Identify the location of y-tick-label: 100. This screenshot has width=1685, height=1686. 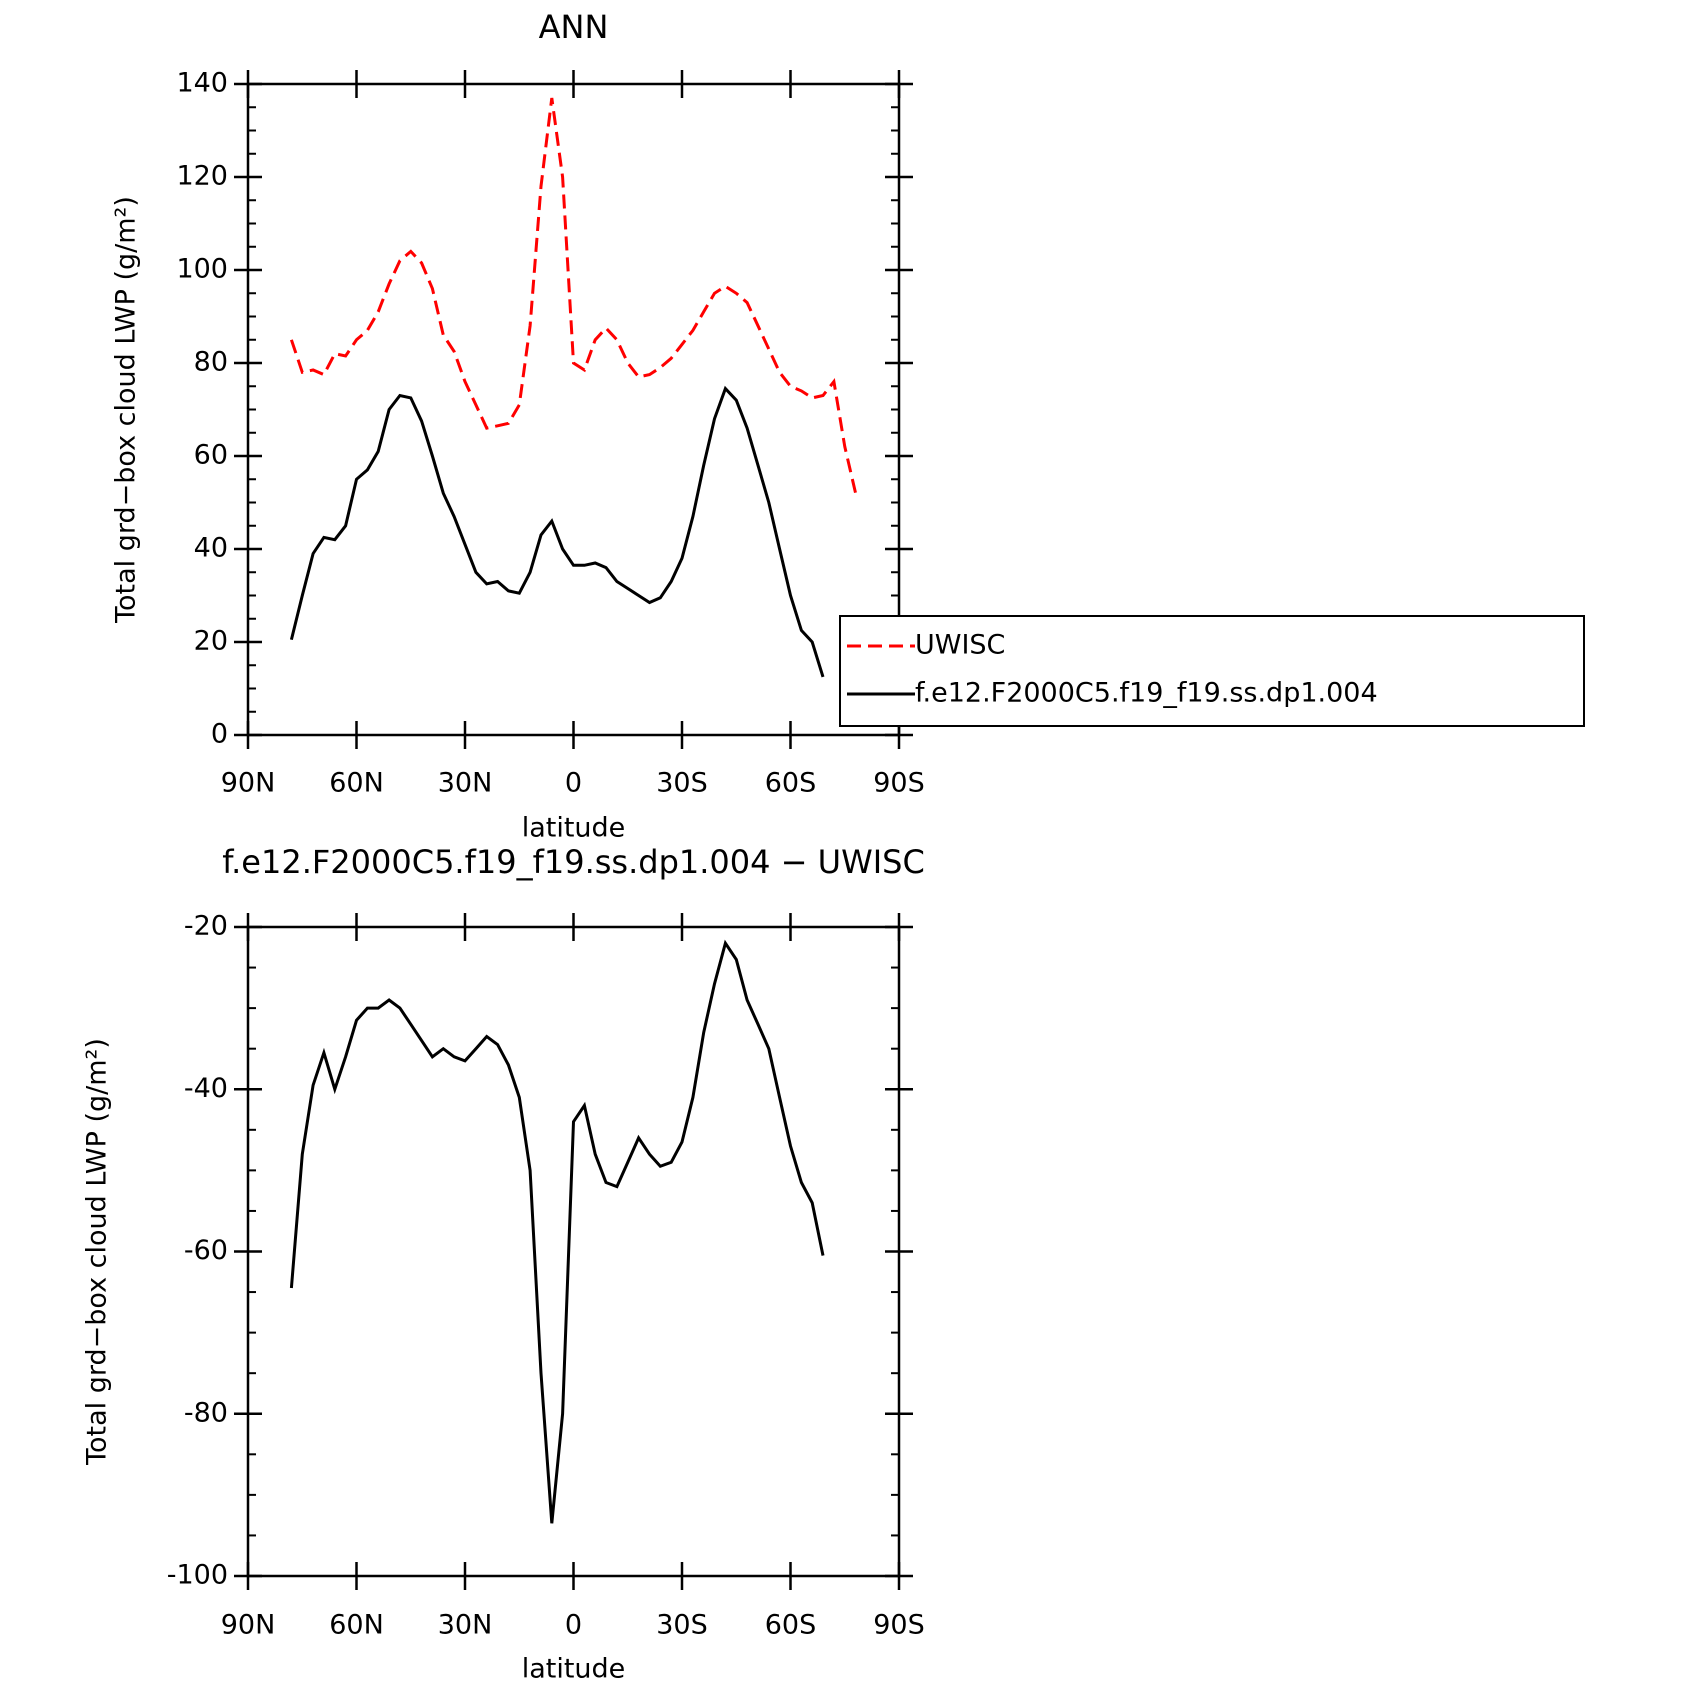
(202, 269).